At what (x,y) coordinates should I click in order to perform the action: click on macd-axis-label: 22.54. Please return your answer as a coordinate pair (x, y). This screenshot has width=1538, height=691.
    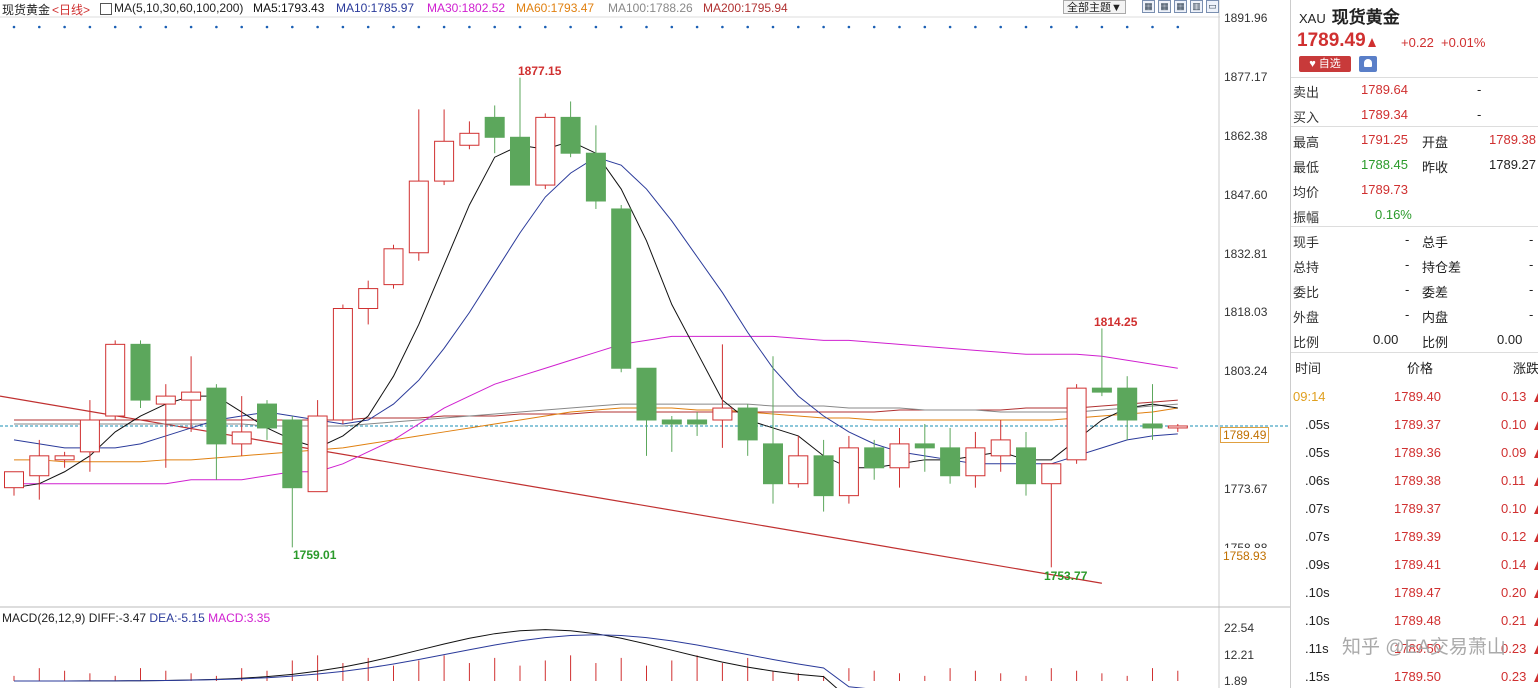
    Looking at the image, I should click on (1239, 628).